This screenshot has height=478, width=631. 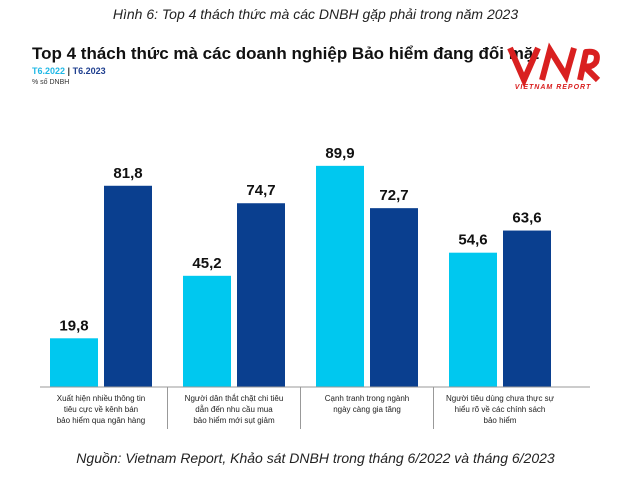 I want to click on category-label: bảo hiểm, so click(x=500, y=420).